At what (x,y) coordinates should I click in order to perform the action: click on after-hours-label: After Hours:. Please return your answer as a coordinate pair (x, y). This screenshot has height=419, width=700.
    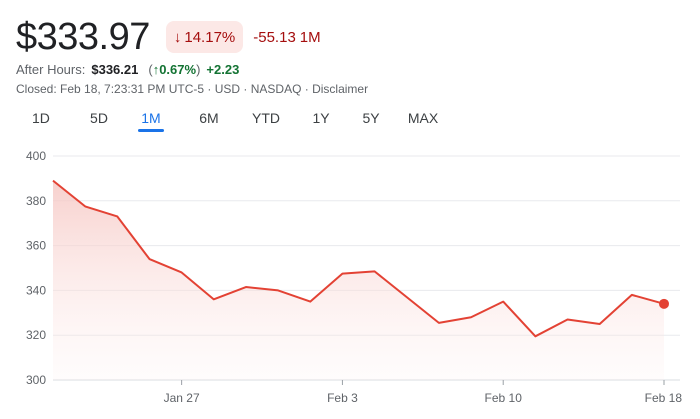
    Looking at the image, I should click on (51, 69).